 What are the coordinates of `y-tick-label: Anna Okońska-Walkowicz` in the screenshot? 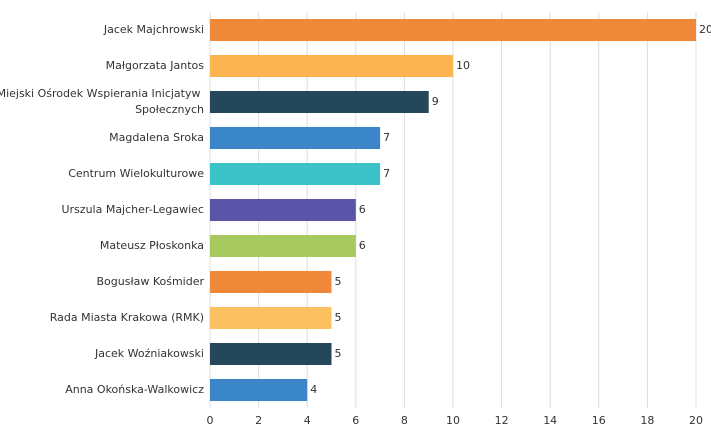 It's located at (134, 389).